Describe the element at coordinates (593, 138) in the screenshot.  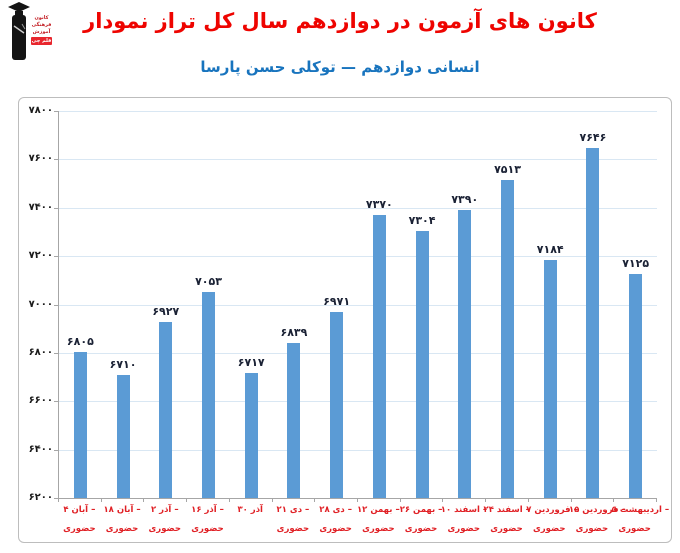
I see `bar-value-label: ۷۶۴۶` at that location.